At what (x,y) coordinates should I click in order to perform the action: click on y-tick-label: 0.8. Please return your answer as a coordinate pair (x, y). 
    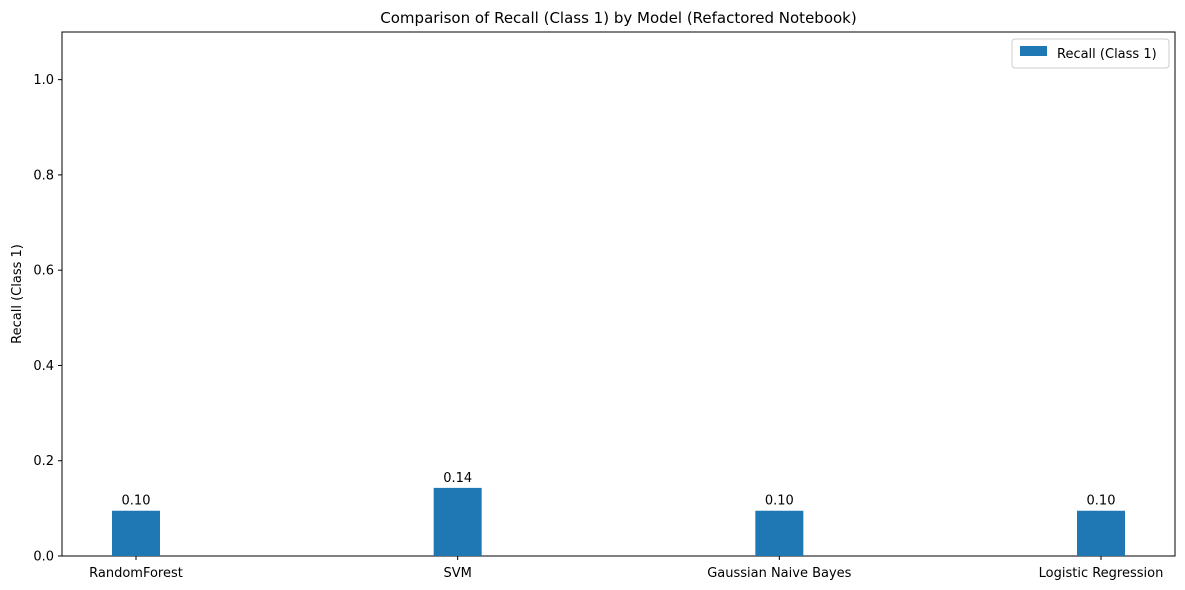
    Looking at the image, I should click on (43, 175).